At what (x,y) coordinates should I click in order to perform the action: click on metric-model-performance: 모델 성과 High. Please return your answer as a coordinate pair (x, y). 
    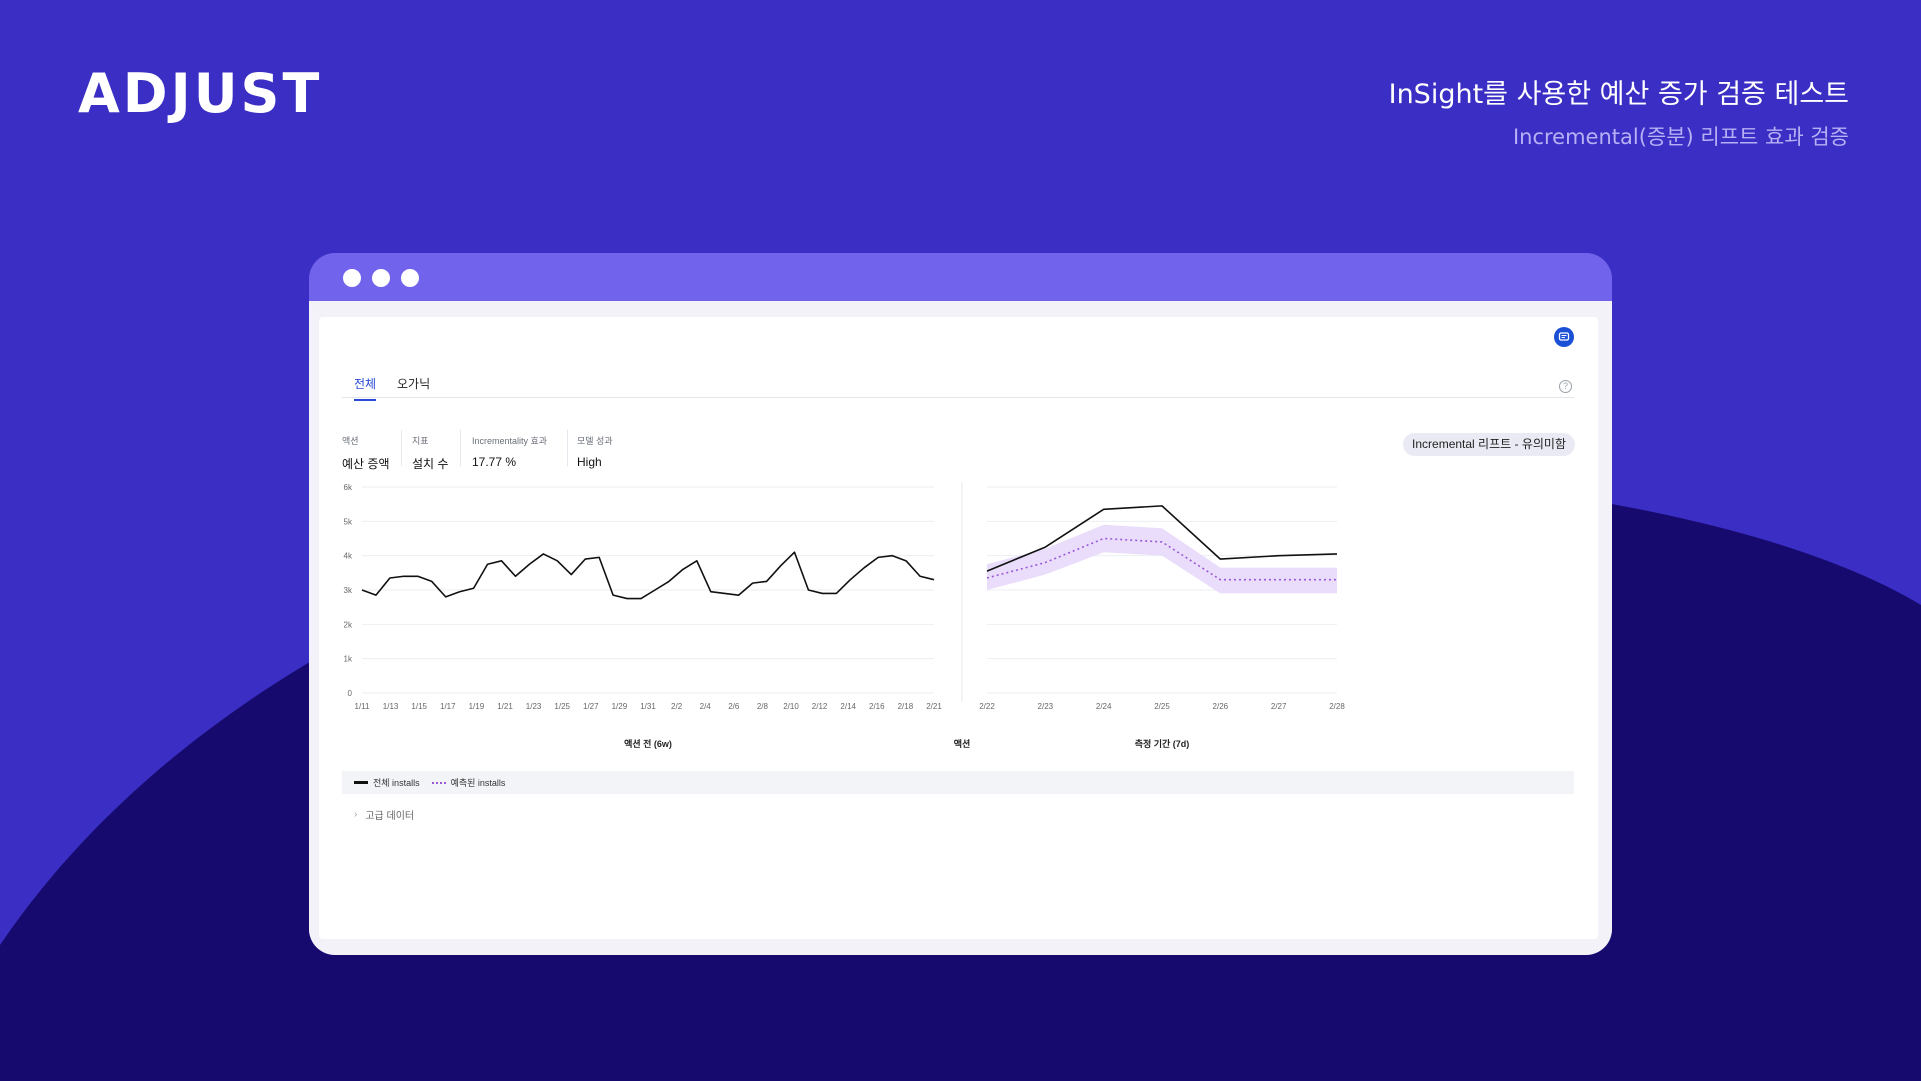
    Looking at the image, I should click on (595, 451).